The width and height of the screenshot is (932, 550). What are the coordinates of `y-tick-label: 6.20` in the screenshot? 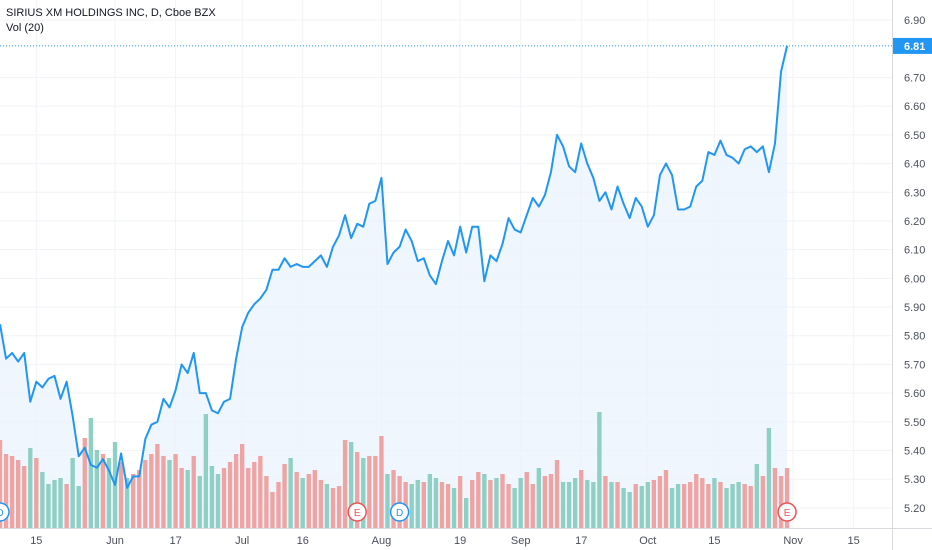 It's located at (914, 222).